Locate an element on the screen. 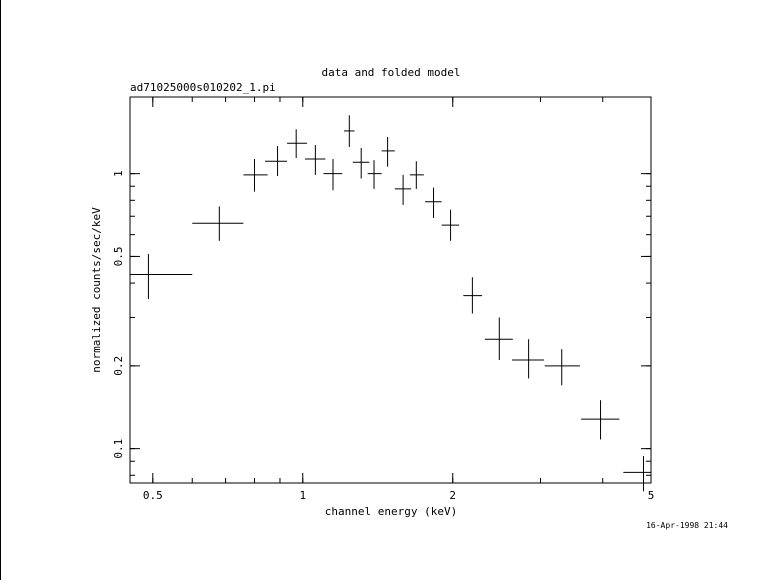  y-tick-label: 0.1 is located at coordinates (118, 449).